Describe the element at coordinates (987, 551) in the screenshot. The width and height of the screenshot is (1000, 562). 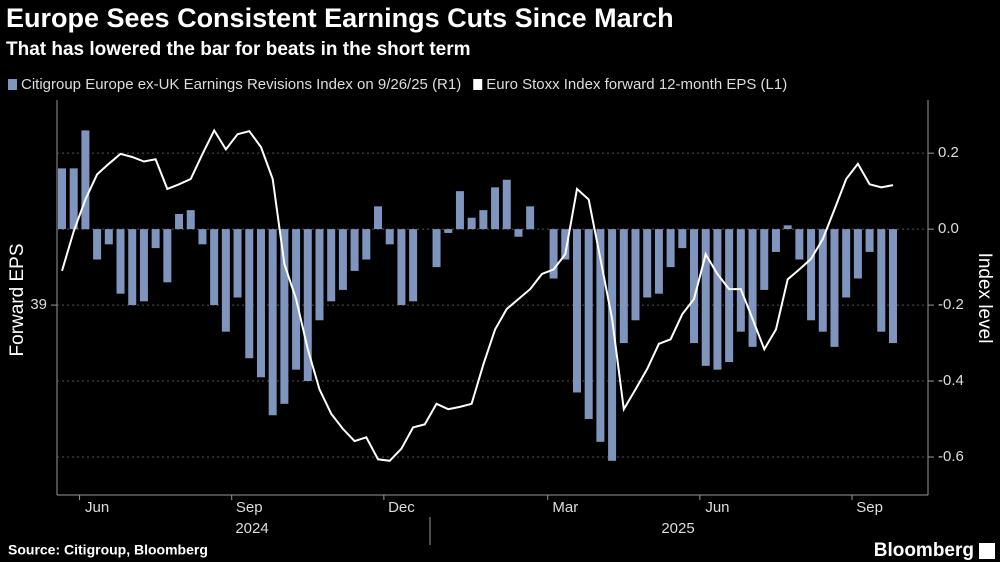
I see `brand-icon` at that location.